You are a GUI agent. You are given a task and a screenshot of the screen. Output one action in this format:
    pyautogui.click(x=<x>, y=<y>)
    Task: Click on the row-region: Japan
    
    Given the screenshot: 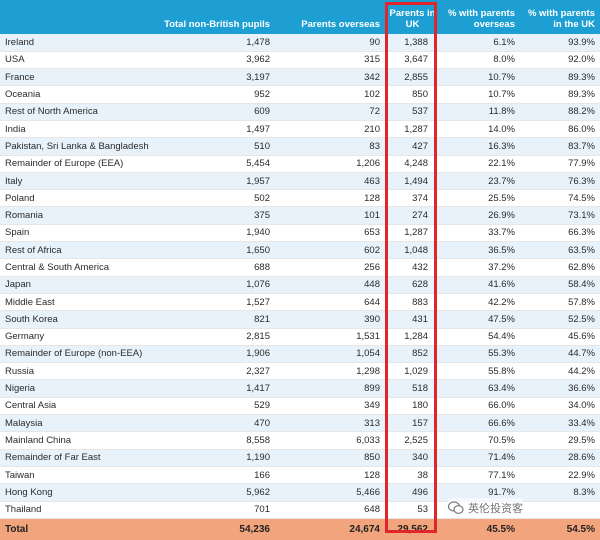 What is the action you would take?
    pyautogui.click(x=80, y=285)
    